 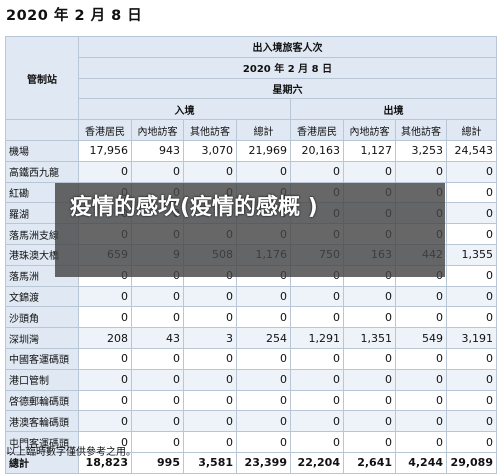 I want to click on table-title: 出入境旅客人次, so click(x=287, y=47).